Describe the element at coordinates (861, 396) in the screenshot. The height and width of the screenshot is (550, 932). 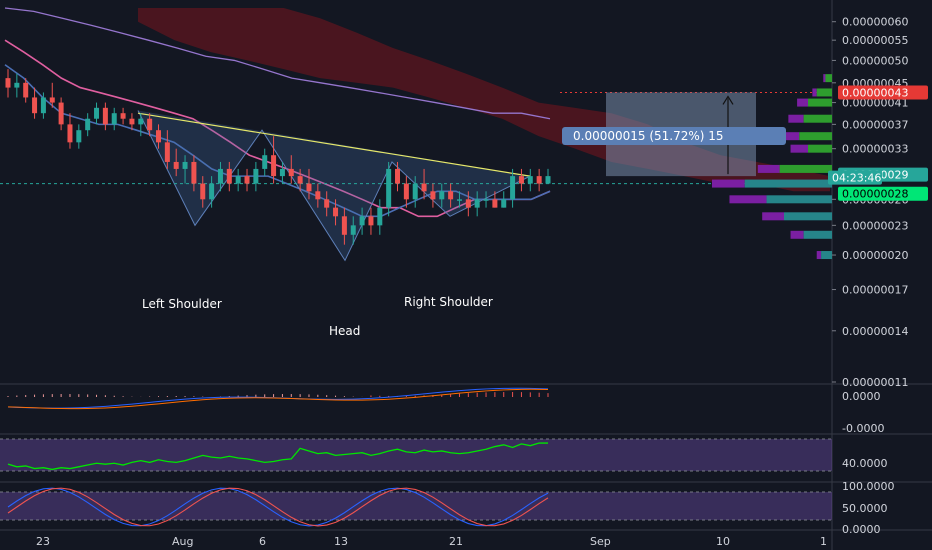
I see `macd-tick-label: 0.0000` at that location.